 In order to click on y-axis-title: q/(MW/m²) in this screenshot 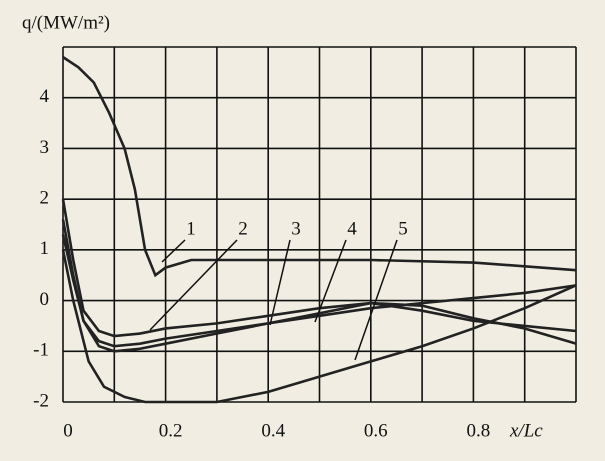, I will do `click(66, 22)`.